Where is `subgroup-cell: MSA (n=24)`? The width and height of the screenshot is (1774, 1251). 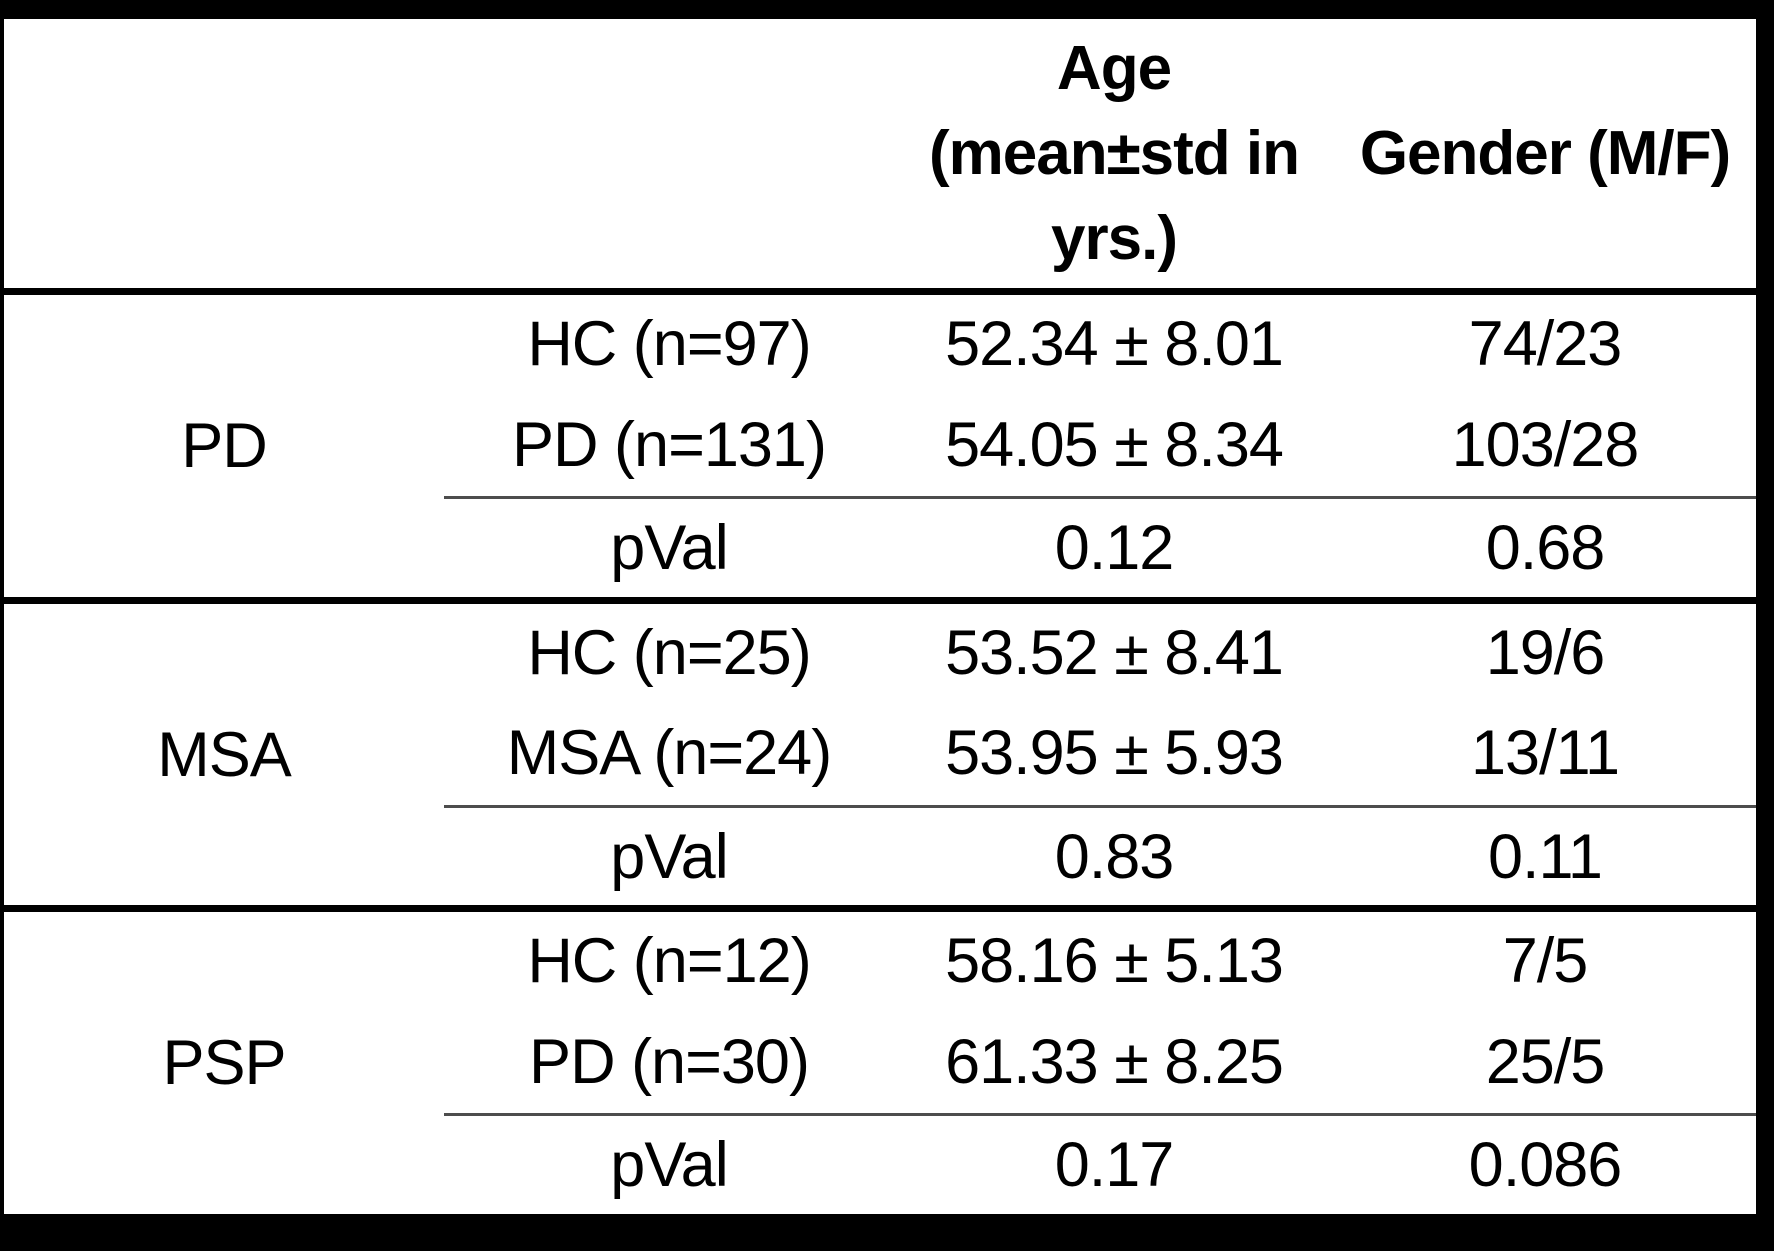 subgroup-cell: MSA (n=24) is located at coordinates (669, 753).